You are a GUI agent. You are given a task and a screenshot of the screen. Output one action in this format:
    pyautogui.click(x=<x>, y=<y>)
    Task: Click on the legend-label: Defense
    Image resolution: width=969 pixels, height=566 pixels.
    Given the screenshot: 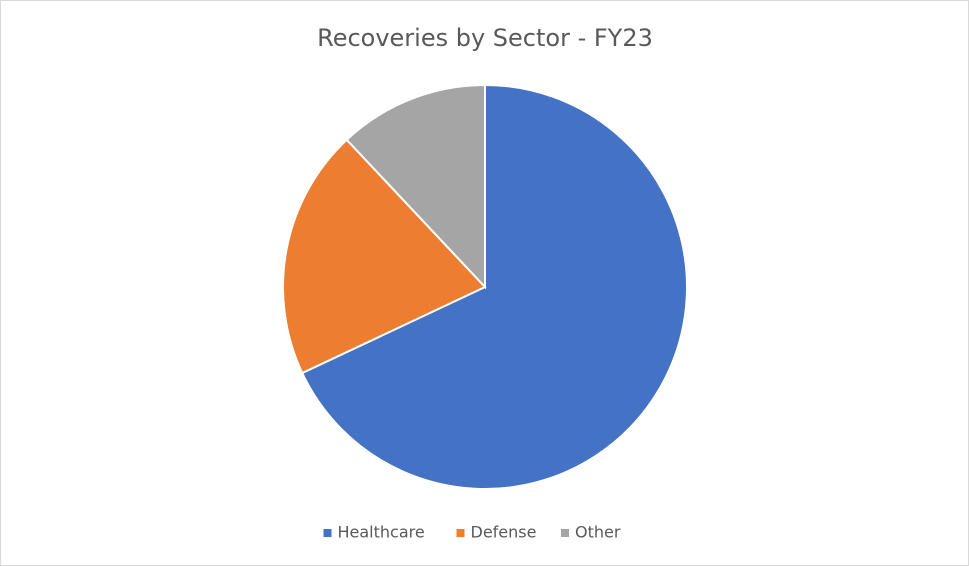 What is the action you would take?
    pyautogui.click(x=504, y=532)
    